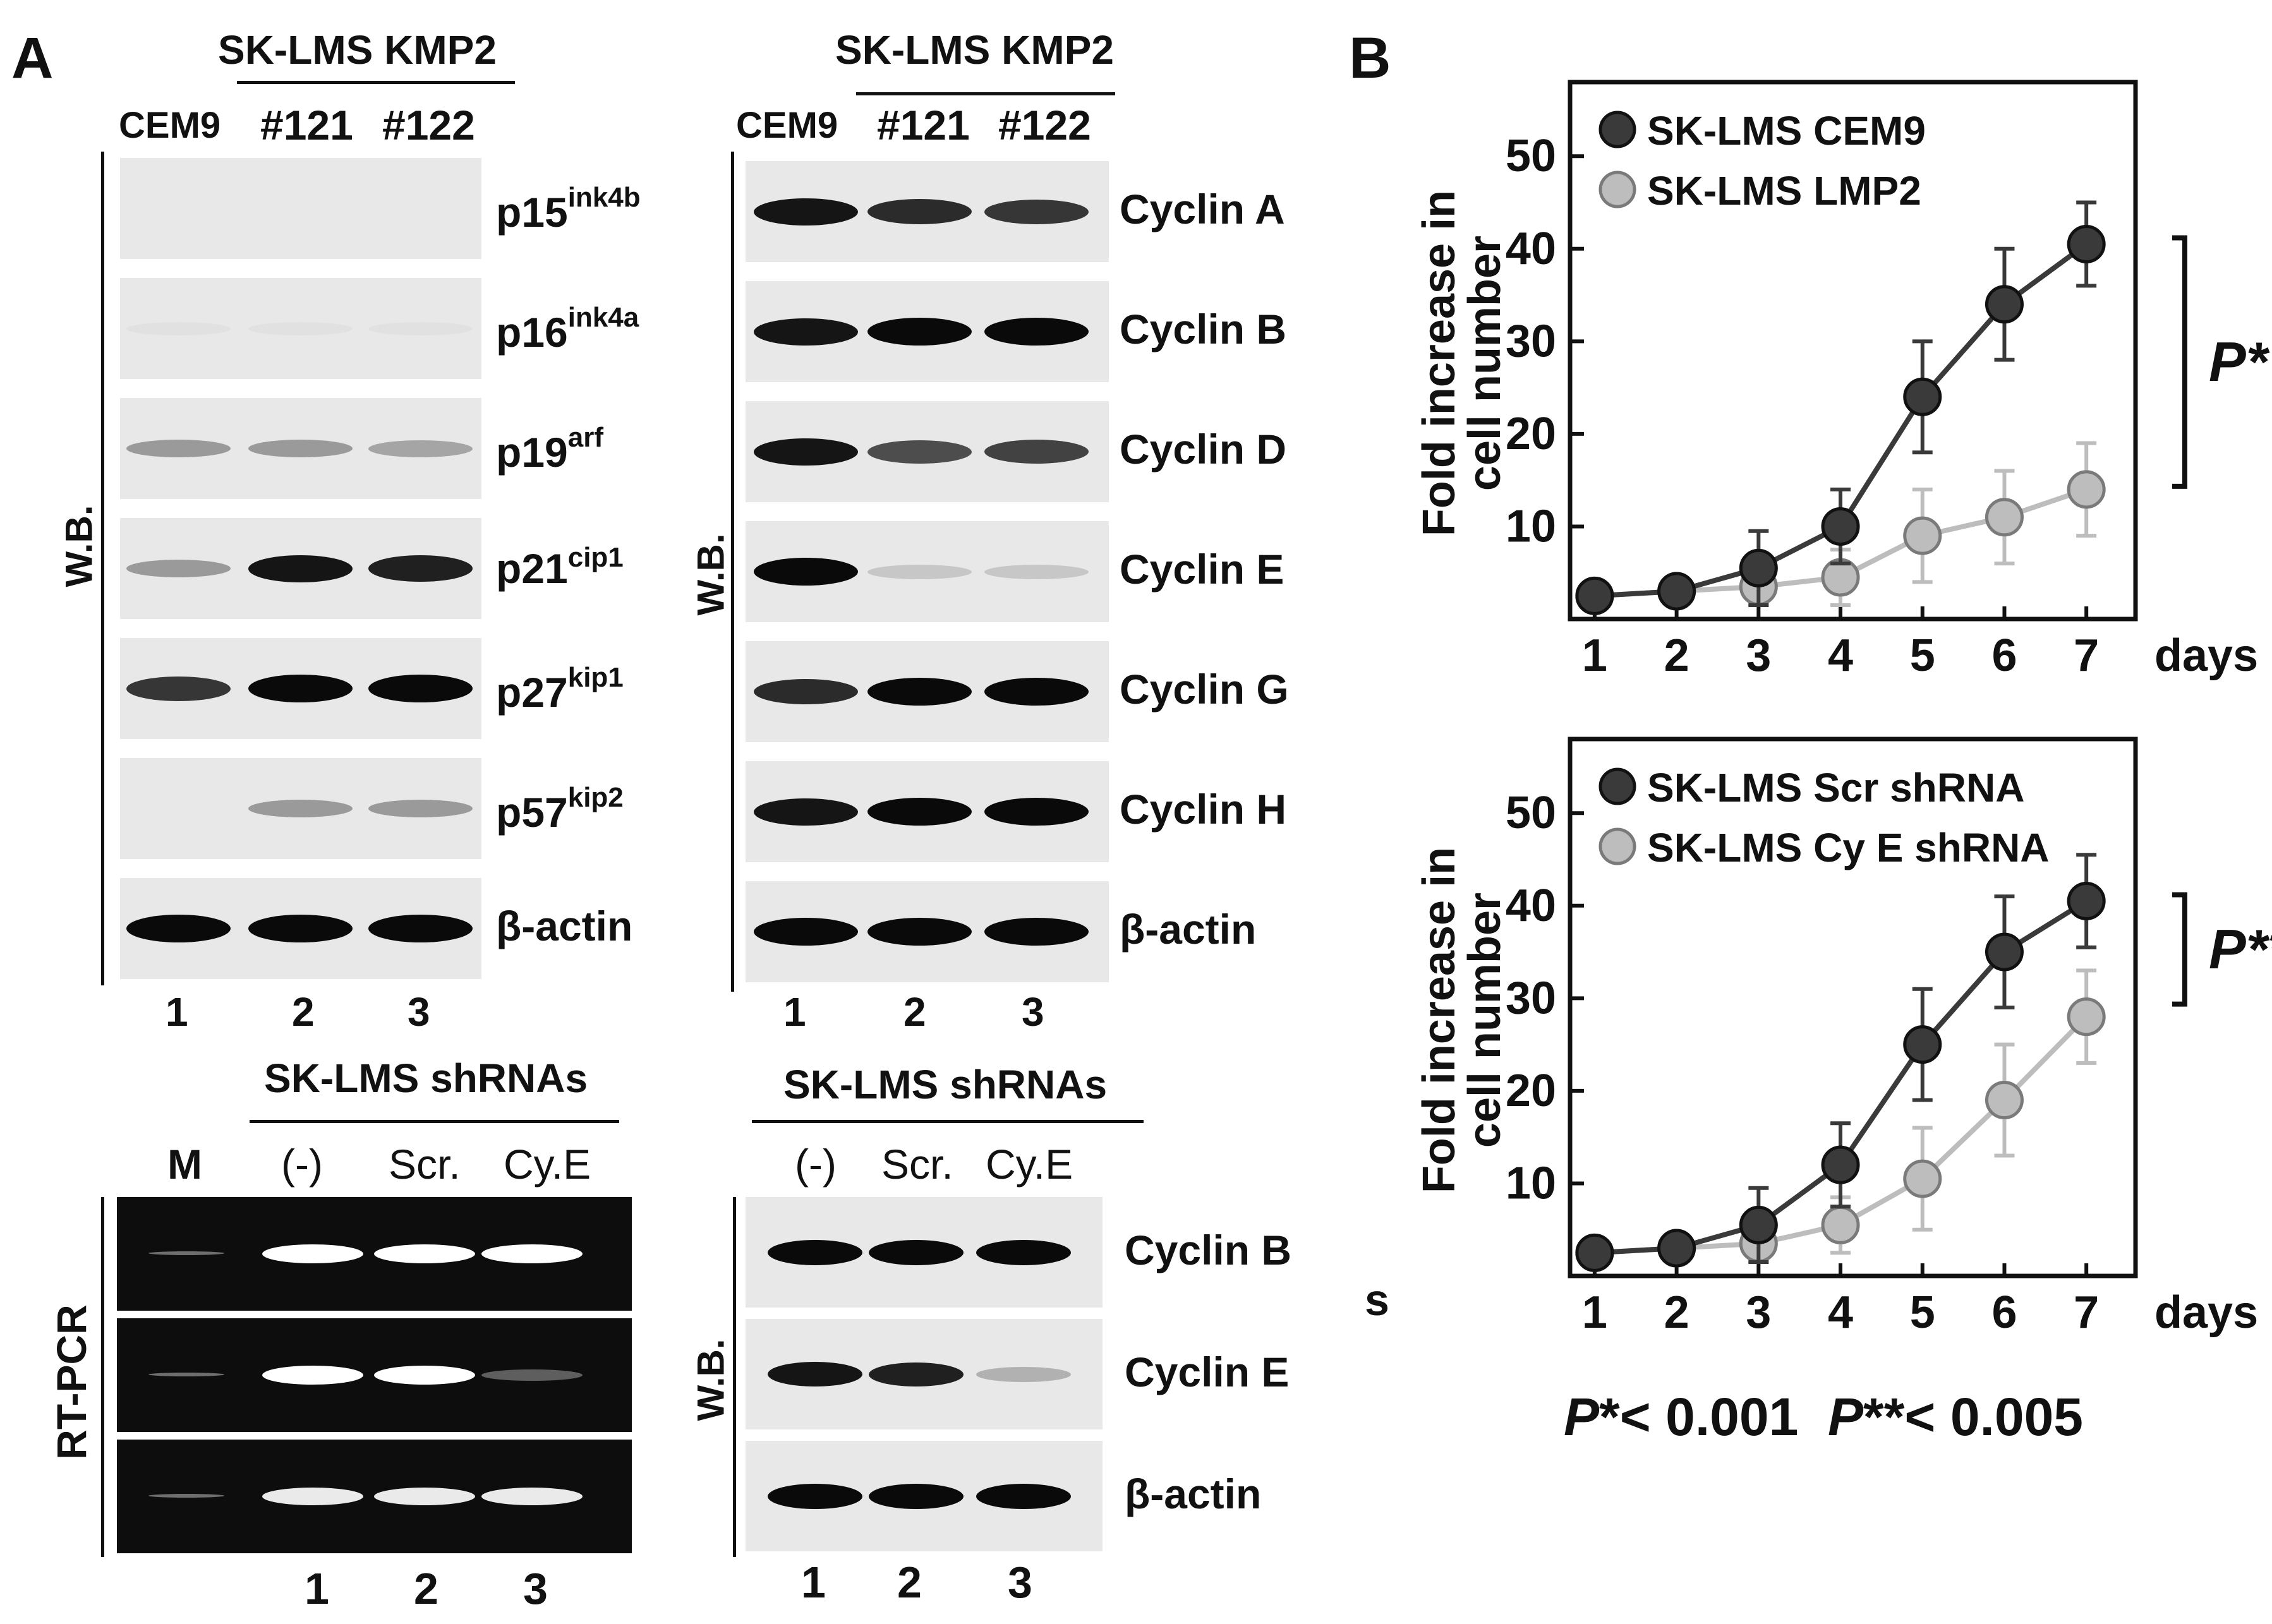  What do you see at coordinates (604, 197) in the screenshot?
I see `left-blot-row-label-sup: ink4b` at bounding box center [604, 197].